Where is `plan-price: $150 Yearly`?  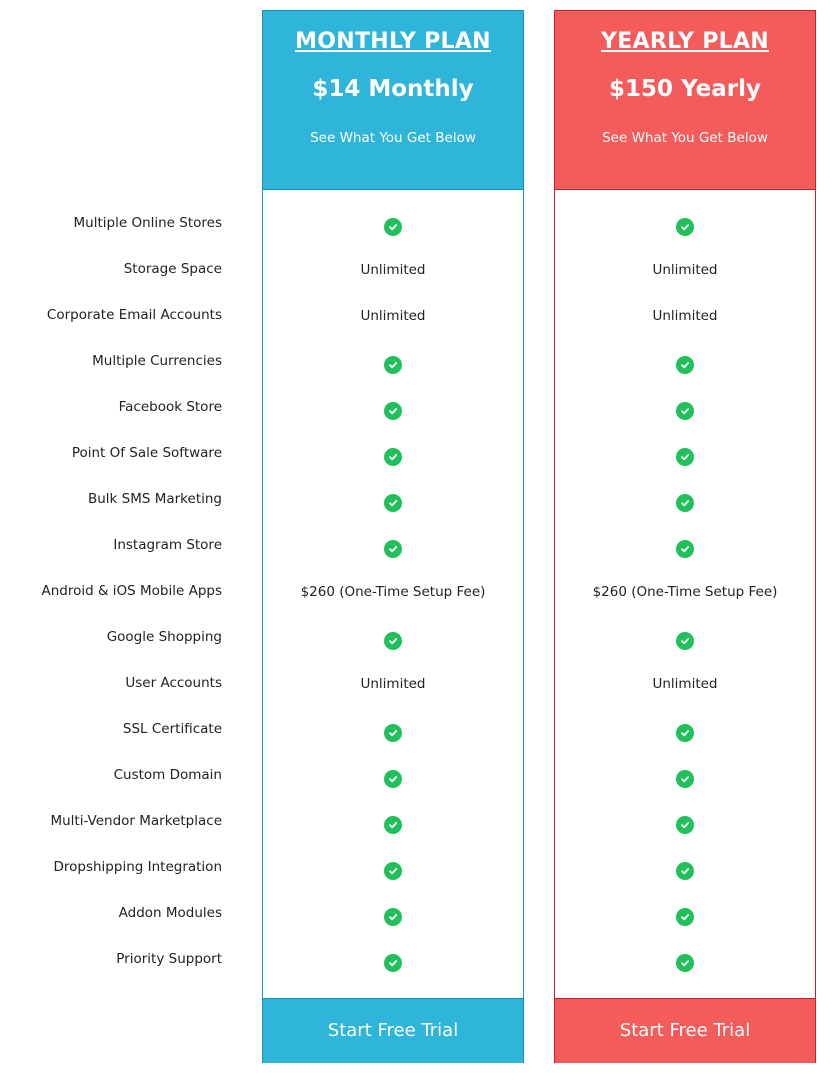
plan-price: $150 Yearly is located at coordinates (685, 89).